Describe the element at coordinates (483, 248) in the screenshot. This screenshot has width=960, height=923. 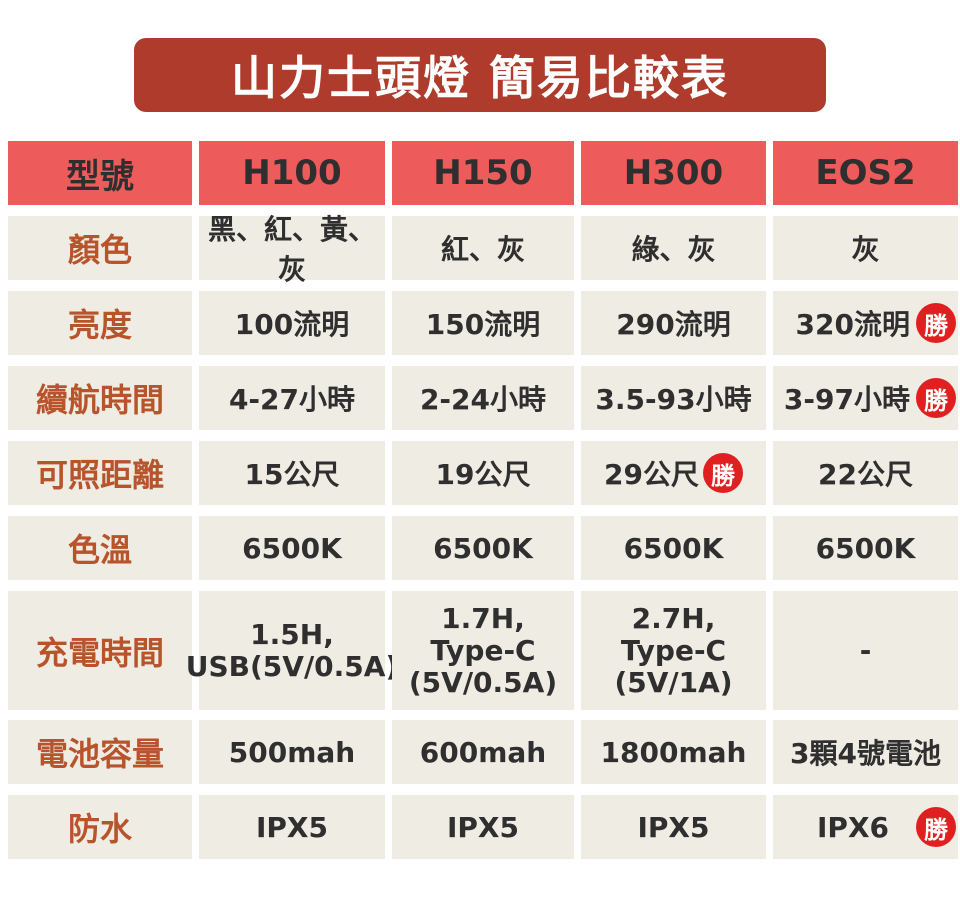
I see `table-cell: 紅、灰` at that location.